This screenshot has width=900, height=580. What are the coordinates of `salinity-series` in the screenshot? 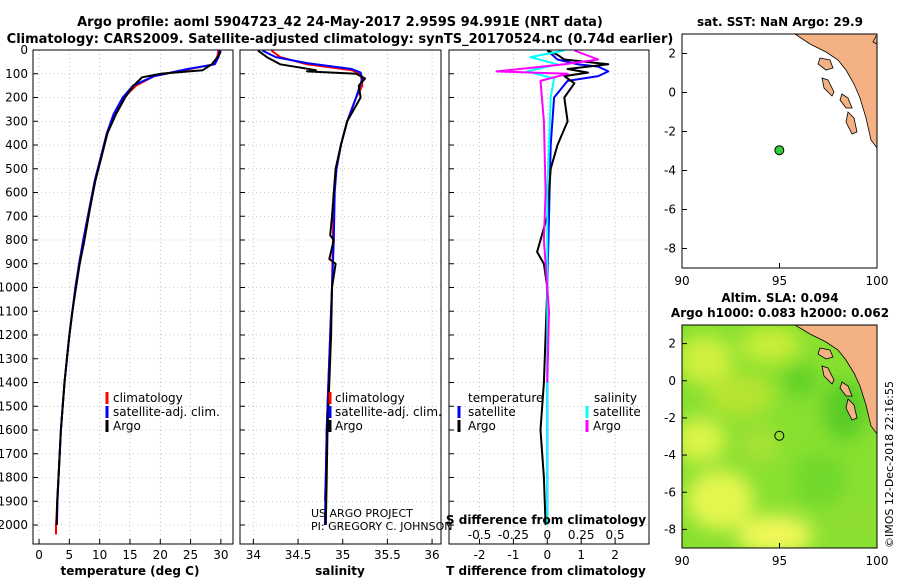 It's located at (312, 287).